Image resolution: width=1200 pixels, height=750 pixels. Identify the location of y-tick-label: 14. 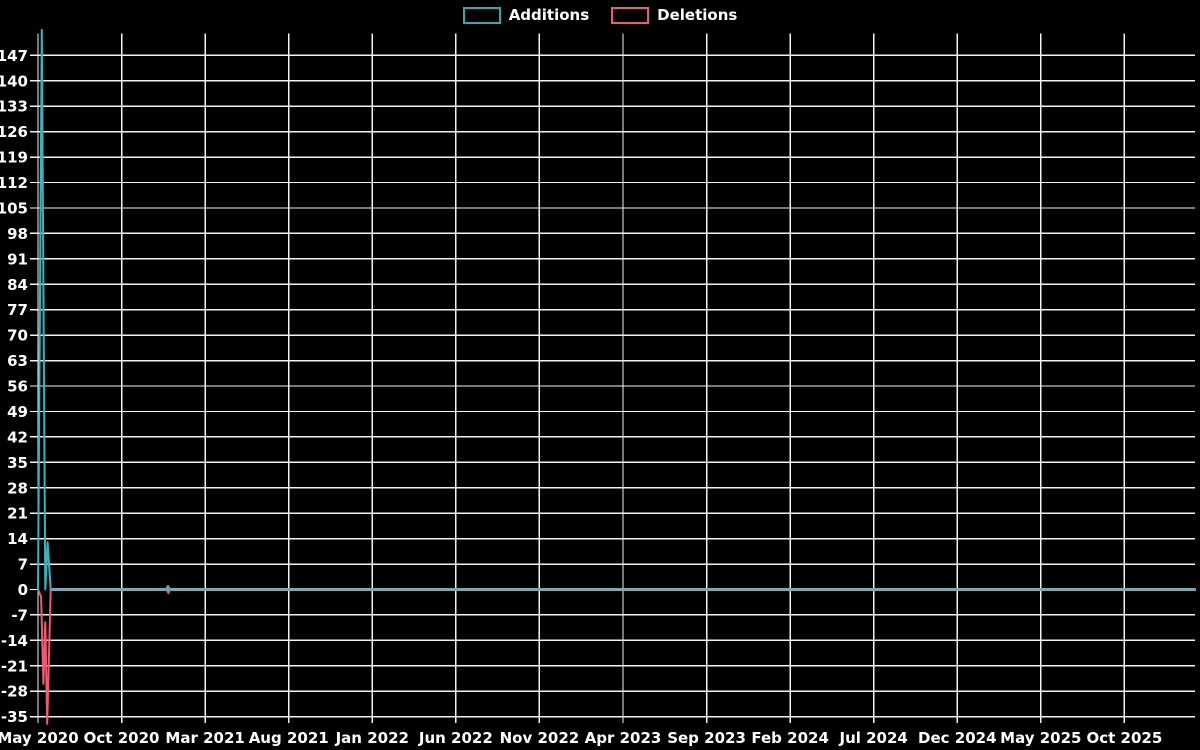
(17, 539).